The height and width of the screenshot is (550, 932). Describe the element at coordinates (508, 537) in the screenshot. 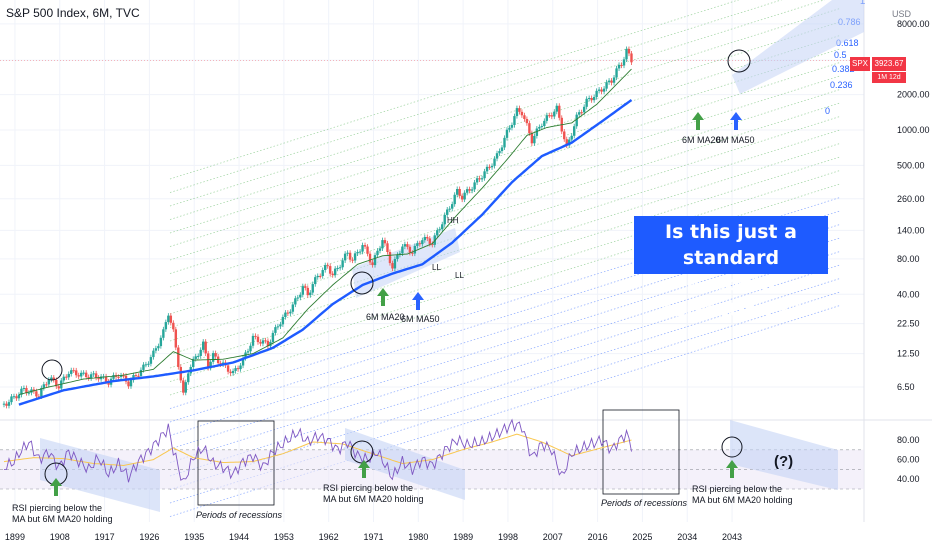

I see `time-tick-label: 1998` at that location.